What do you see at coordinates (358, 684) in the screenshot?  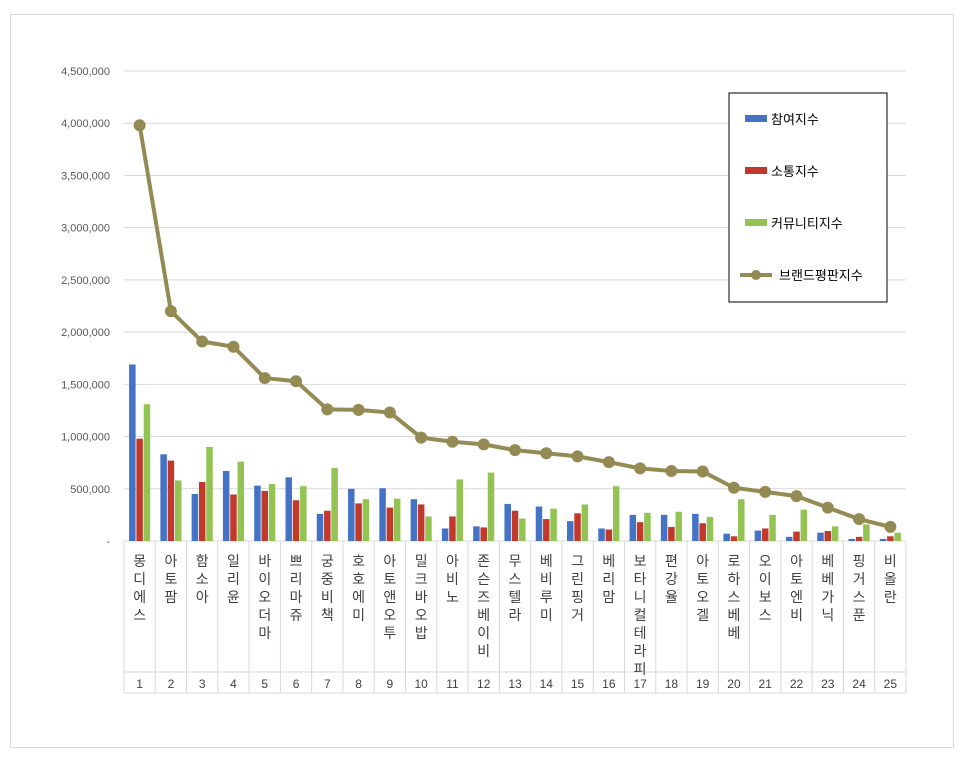 I see `rank-label: 8` at bounding box center [358, 684].